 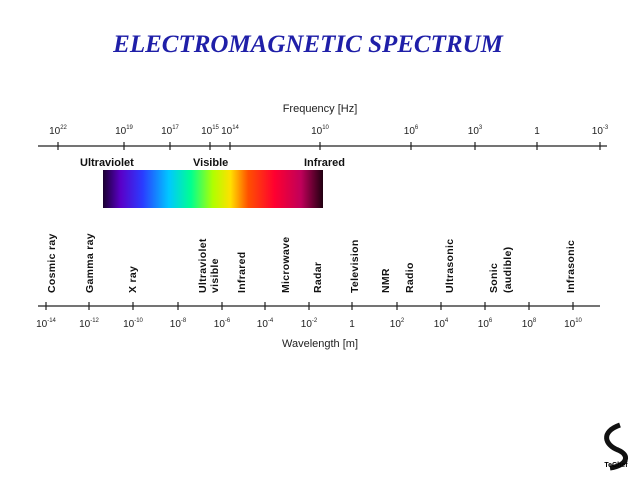 What do you see at coordinates (481, 128) in the screenshot?
I see `tick-exponent: 3` at bounding box center [481, 128].